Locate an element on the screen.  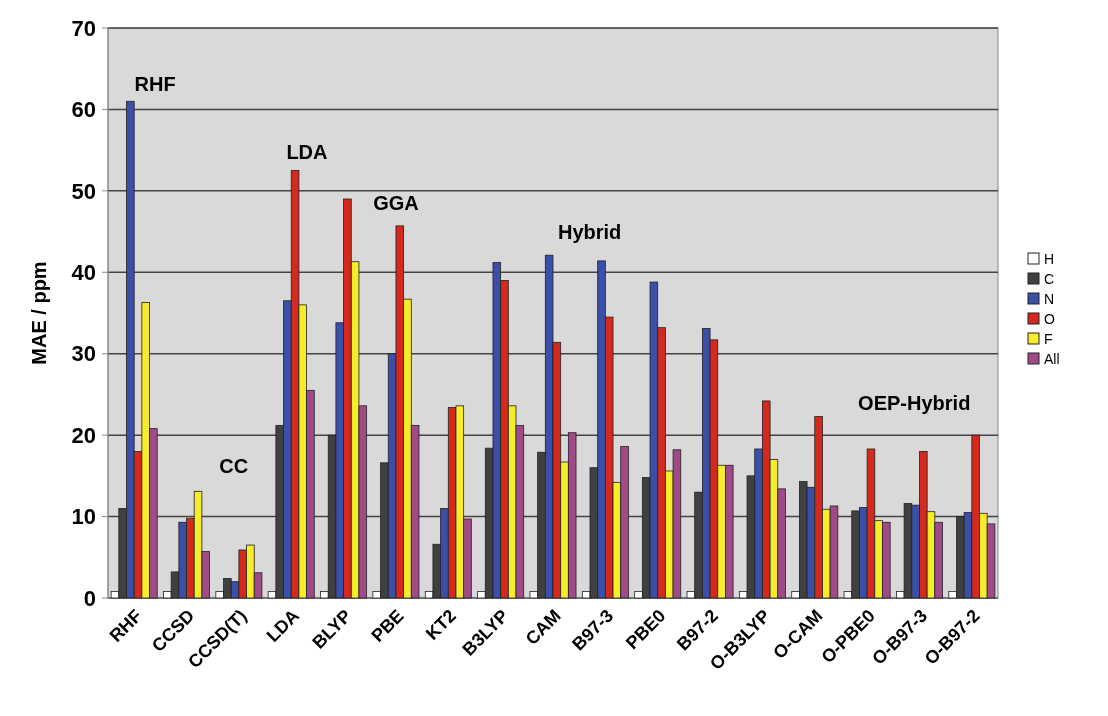
y-axis-title: MAE / ppm is located at coordinates (39, 313).